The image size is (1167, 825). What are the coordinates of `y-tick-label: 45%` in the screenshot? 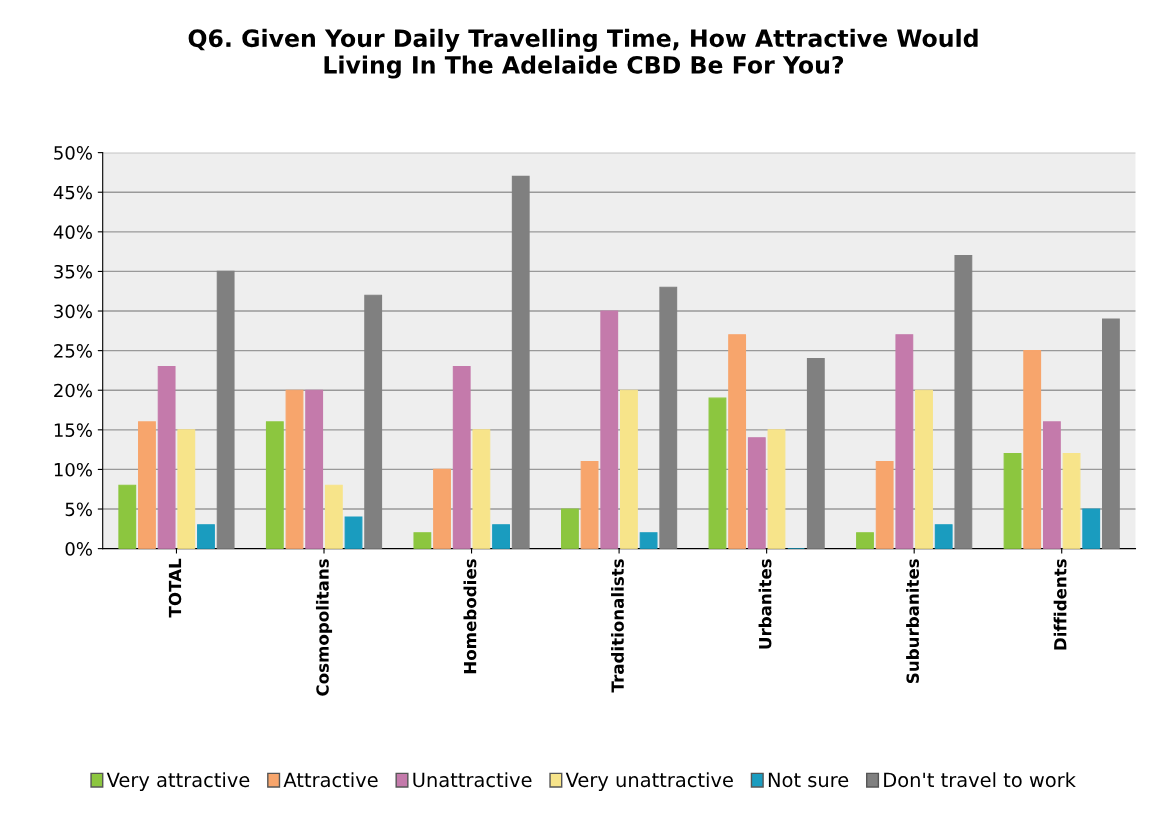 It's located at (72, 192).